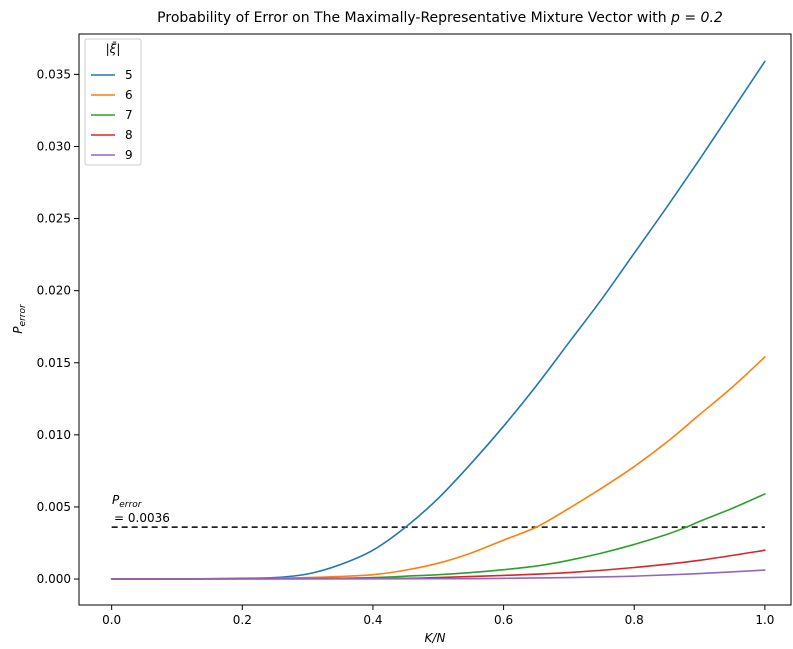 The width and height of the screenshot is (793, 649). What do you see at coordinates (54, 74) in the screenshot?
I see `y-tick-label: 0.035` at bounding box center [54, 74].